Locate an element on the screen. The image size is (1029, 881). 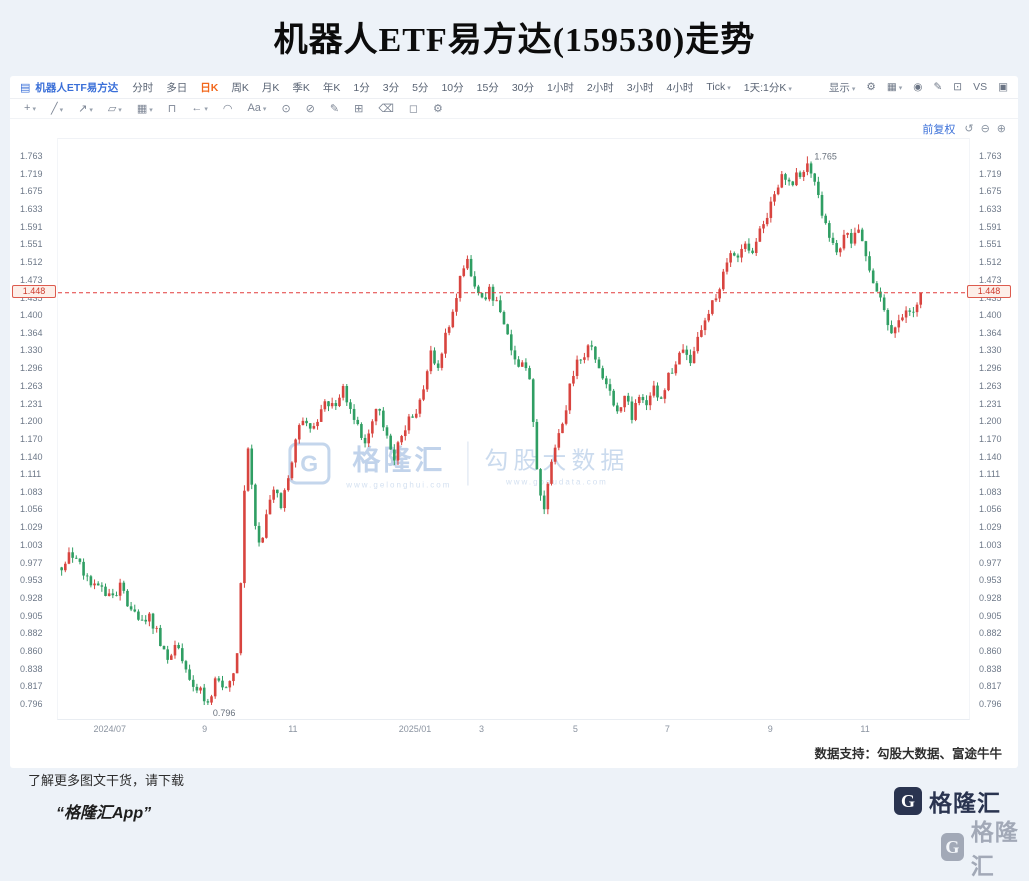
period-30分: 30分 is located at coordinates (522, 87).